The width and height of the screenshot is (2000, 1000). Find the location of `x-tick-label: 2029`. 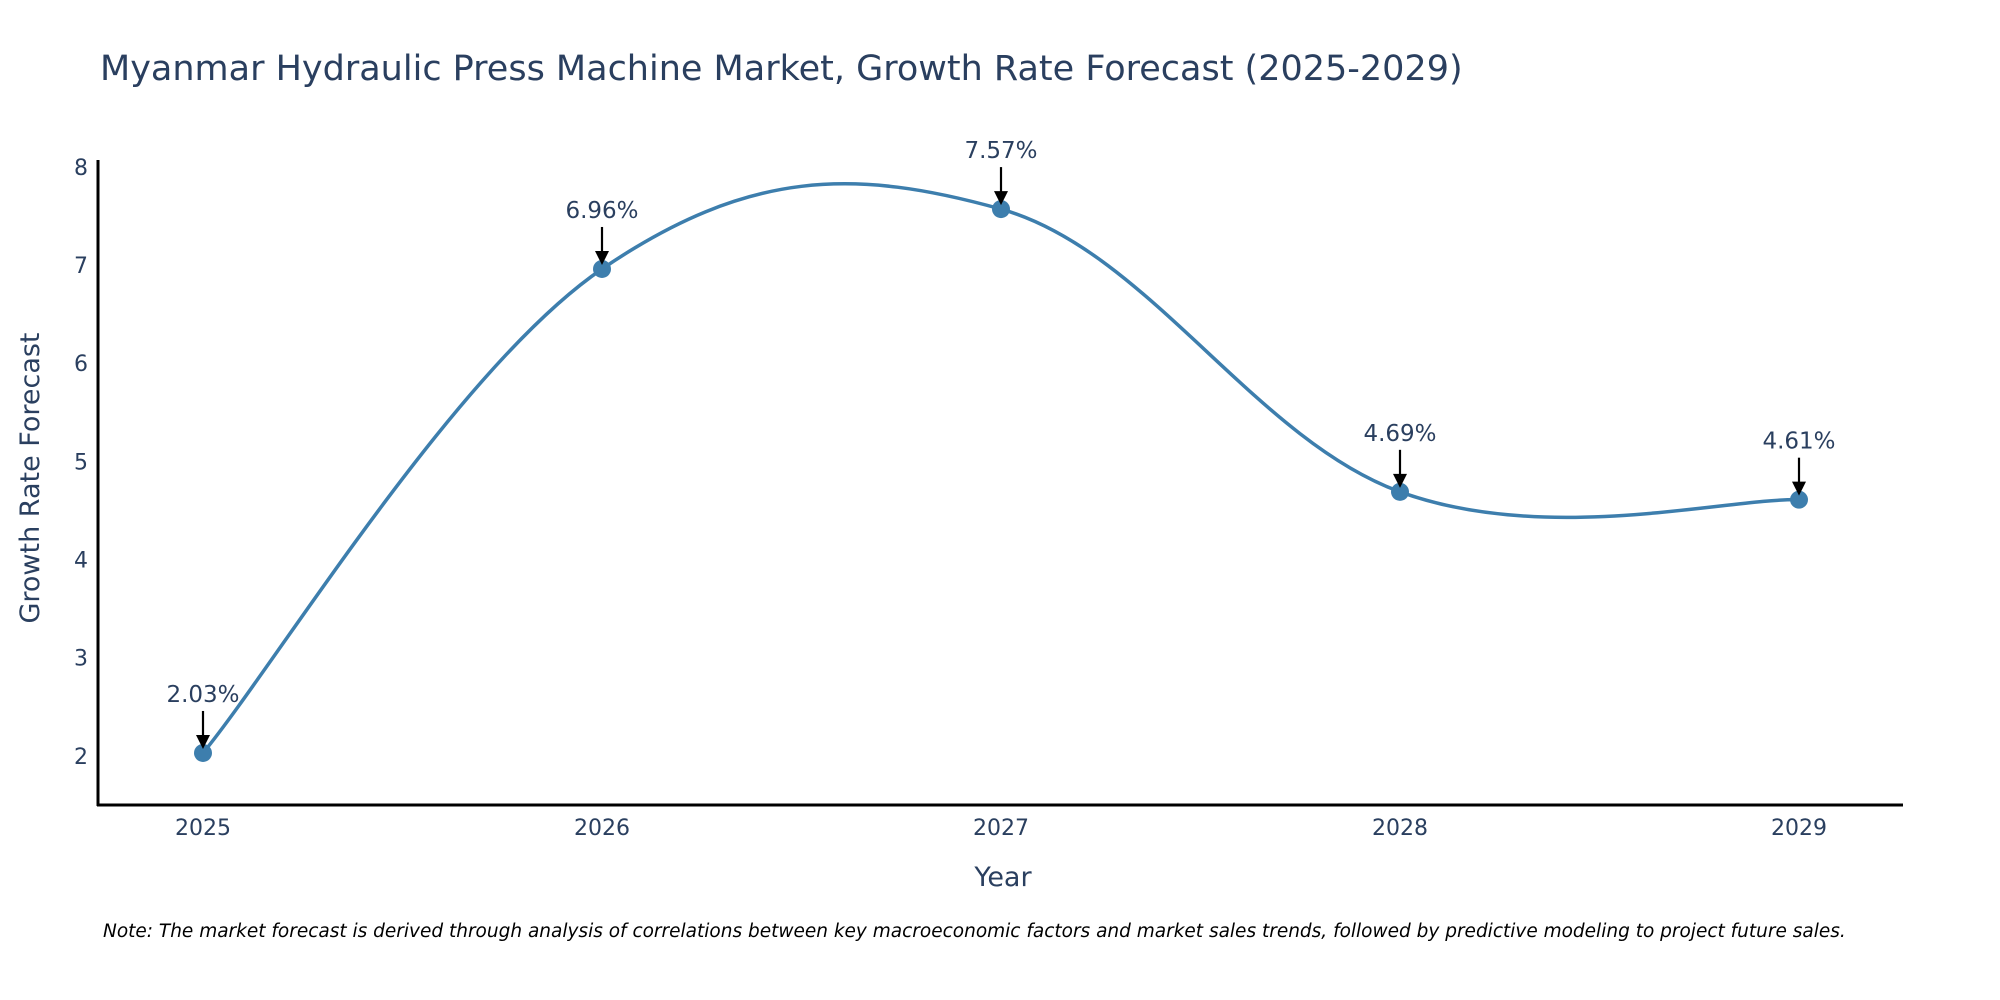

x-tick-label: 2029 is located at coordinates (1799, 828).